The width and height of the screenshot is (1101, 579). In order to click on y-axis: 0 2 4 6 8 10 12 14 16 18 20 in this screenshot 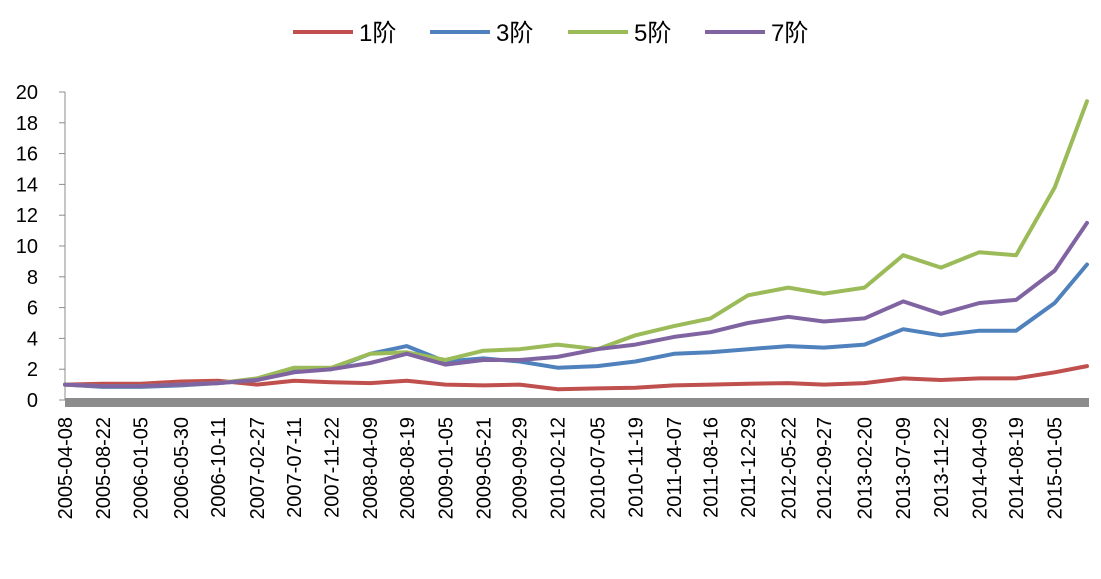, I will do `click(41, 247)`.